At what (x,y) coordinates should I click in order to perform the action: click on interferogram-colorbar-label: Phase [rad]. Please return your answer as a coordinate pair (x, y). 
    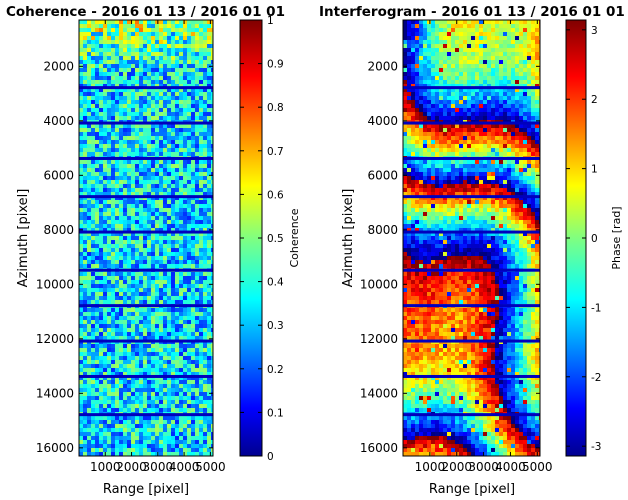
    Looking at the image, I should click on (616, 237).